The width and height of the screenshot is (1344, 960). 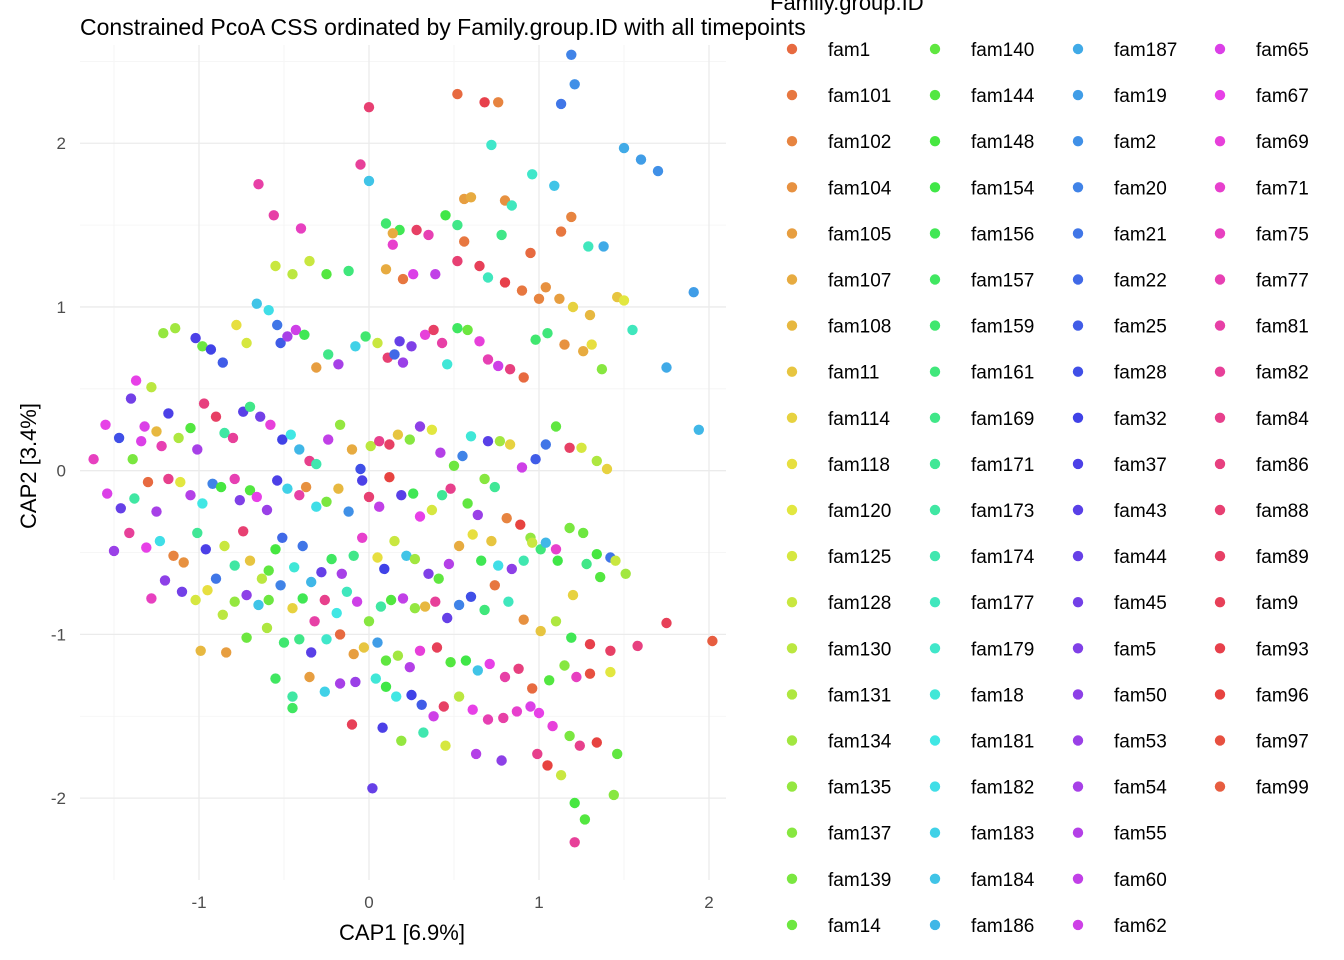 I want to click on legend-label: fam21, so click(x=1140, y=234).